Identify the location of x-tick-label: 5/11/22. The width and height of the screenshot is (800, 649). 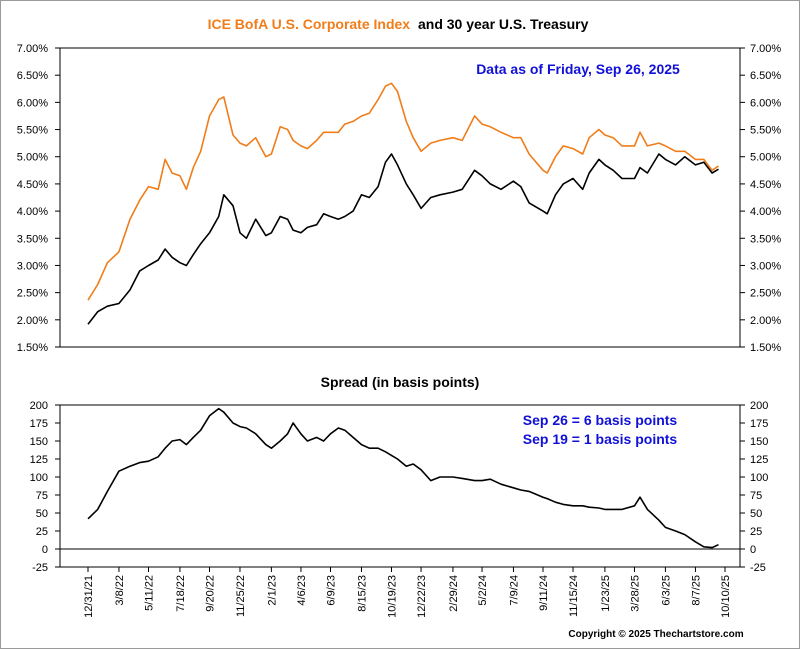
(150, 593).